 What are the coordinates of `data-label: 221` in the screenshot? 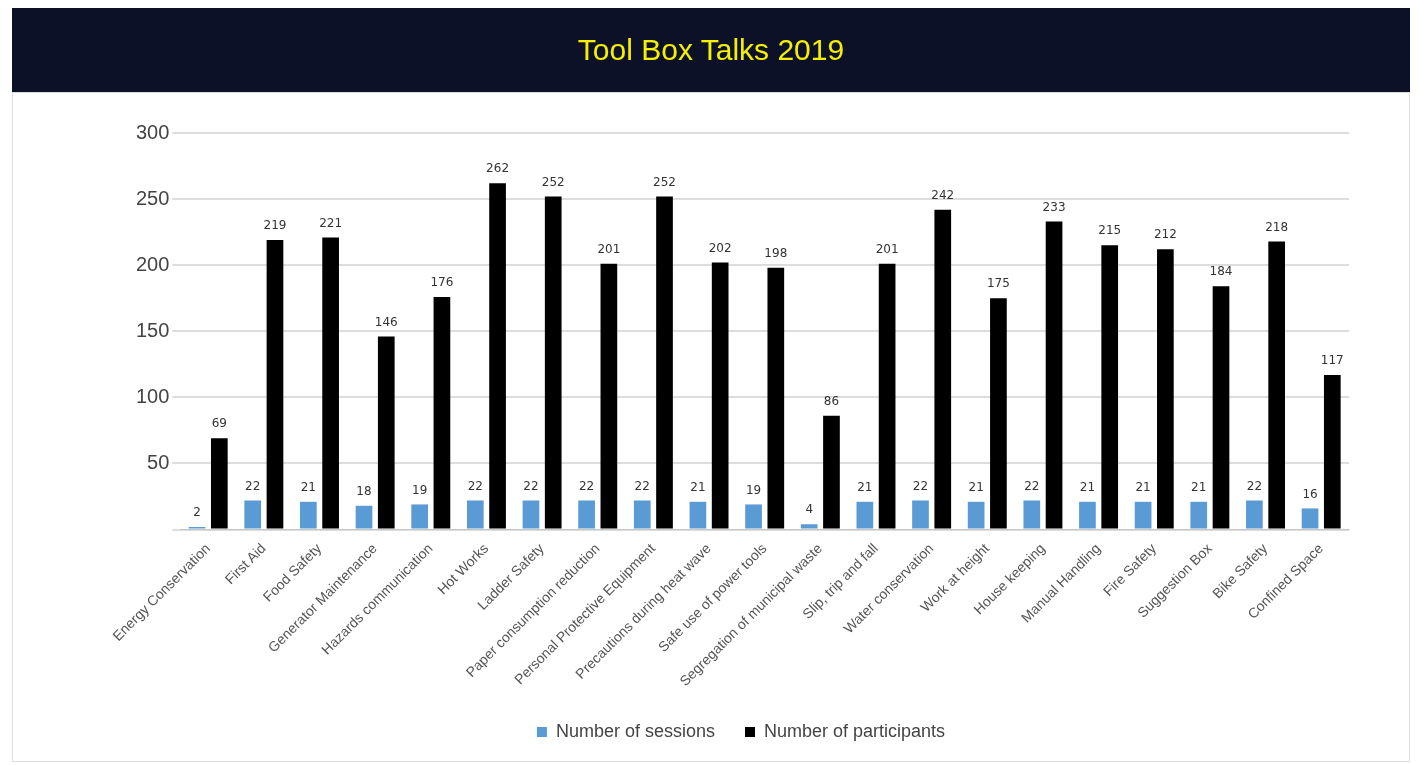 It's located at (331, 222).